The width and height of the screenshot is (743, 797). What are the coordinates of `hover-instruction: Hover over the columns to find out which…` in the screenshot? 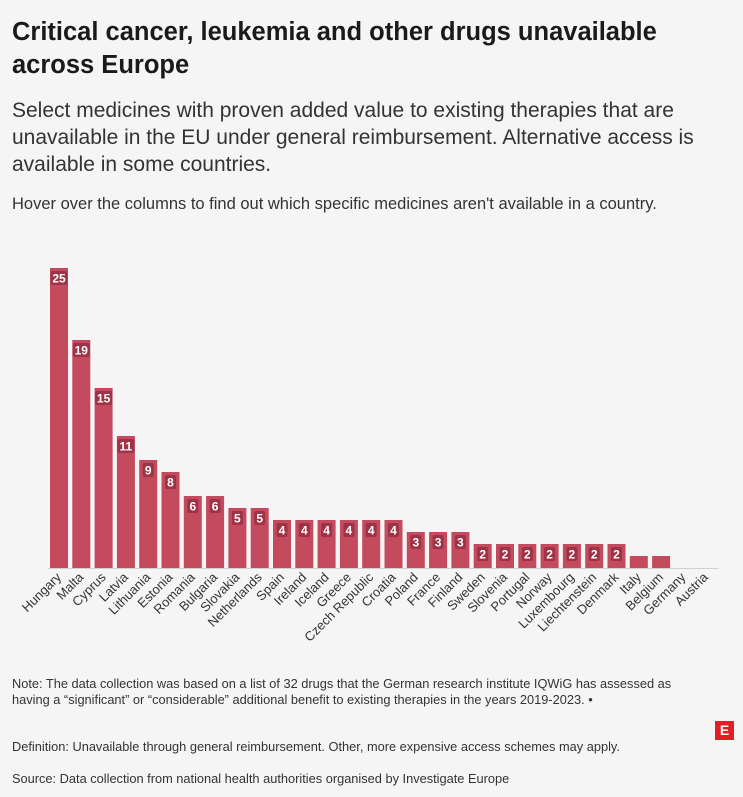 It's located at (334, 204).